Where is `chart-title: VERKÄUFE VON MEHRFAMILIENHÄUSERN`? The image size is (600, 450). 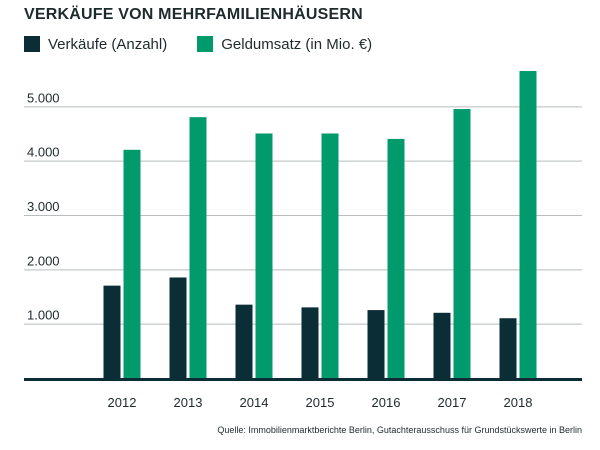
chart-title: VERKÄUFE VON MEHRFAMILIENHÄUSERN is located at coordinates (193, 14).